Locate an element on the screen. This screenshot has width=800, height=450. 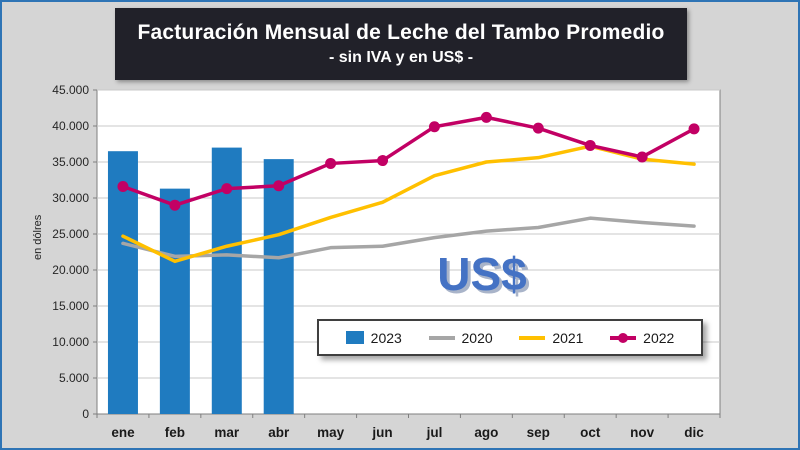
y-tick-label: 5.000 is located at coordinates (74, 378).